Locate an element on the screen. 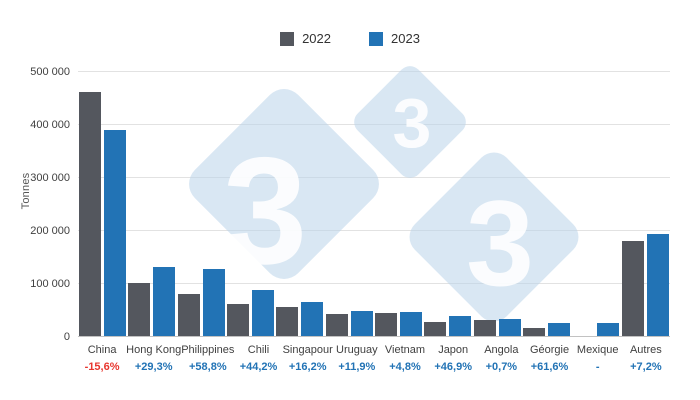 The height and width of the screenshot is (400, 700). legend-label: 2022 is located at coordinates (316, 38).